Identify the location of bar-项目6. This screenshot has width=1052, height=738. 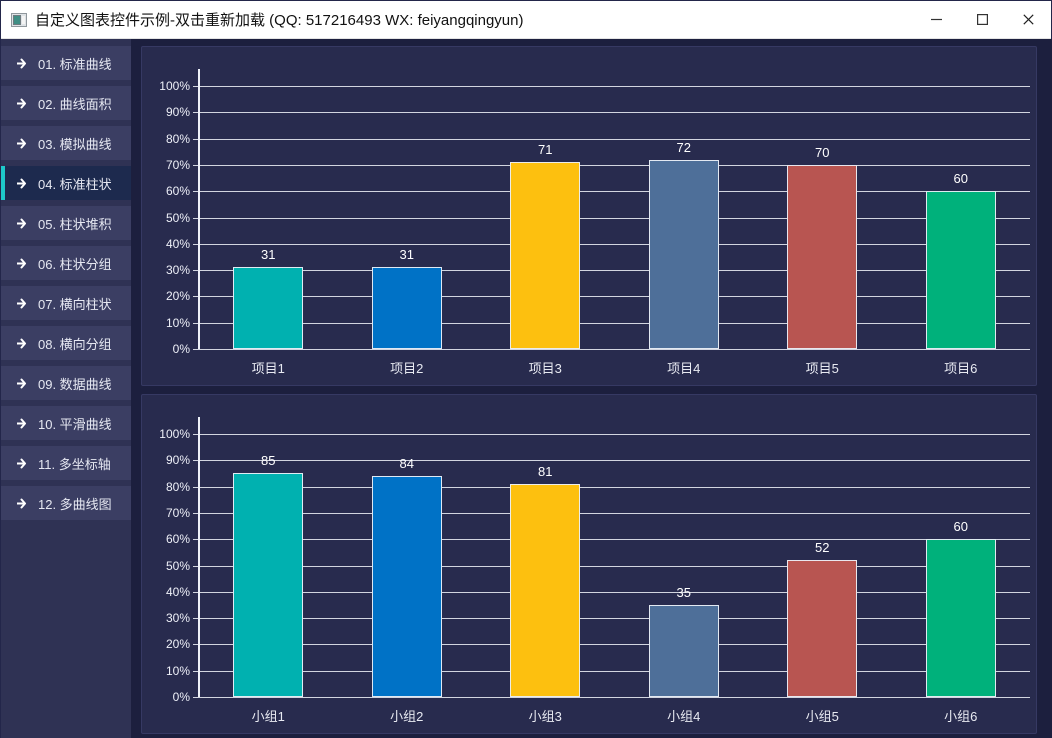
(960, 270).